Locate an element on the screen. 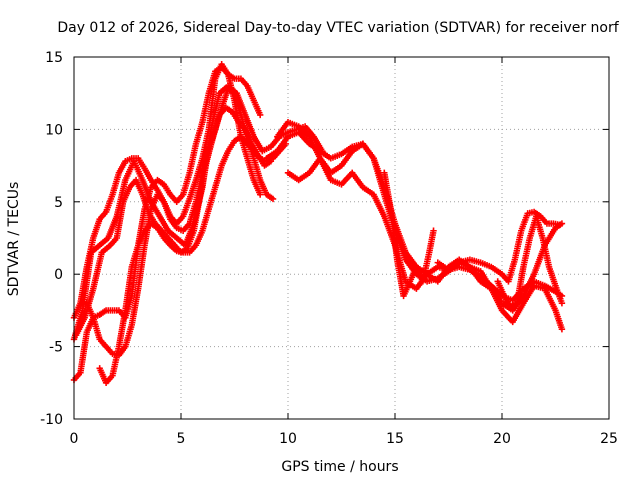 The width and height of the screenshot is (640, 480). y-tick-label: -5 is located at coordinates (56, 348).